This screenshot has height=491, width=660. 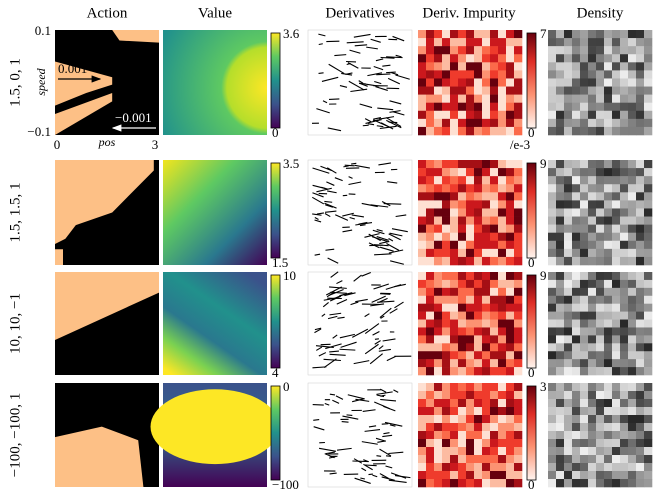 I want to click on impurity-colorbar-top: 3, so click(x=543, y=386).